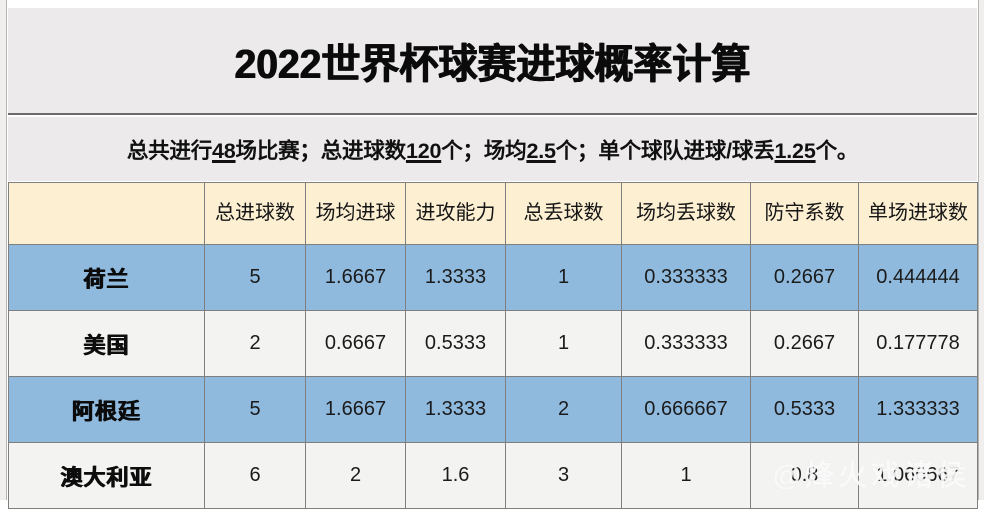 The width and height of the screenshot is (984, 509). What do you see at coordinates (106, 475) in the screenshot?
I see `cell-team: 澳大利亚` at bounding box center [106, 475].